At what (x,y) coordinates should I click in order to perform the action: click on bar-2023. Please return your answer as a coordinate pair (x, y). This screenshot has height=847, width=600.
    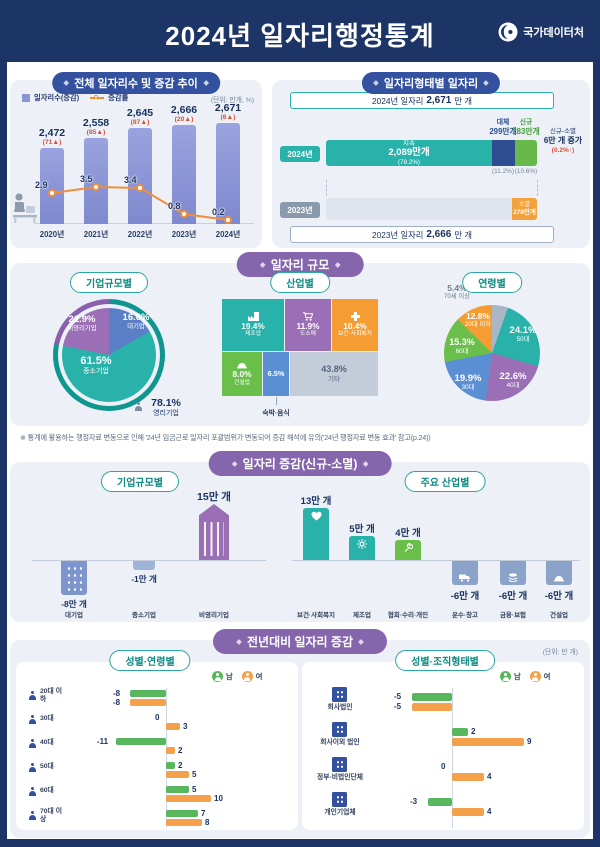
    Looking at the image, I should click on (184, 174).